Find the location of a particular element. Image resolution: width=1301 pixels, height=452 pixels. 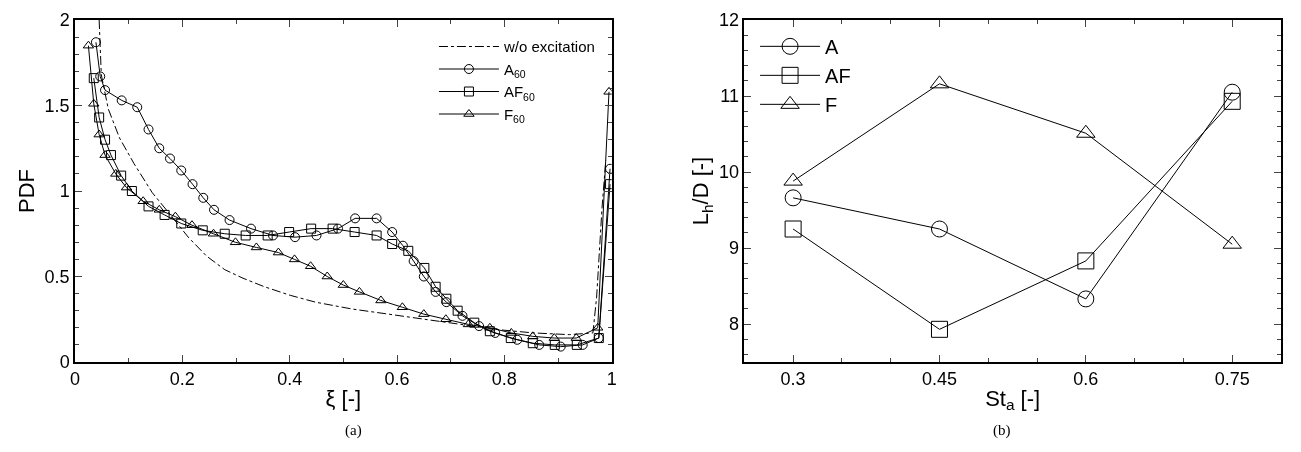

y-tick-label: 1 is located at coordinates (64, 191).